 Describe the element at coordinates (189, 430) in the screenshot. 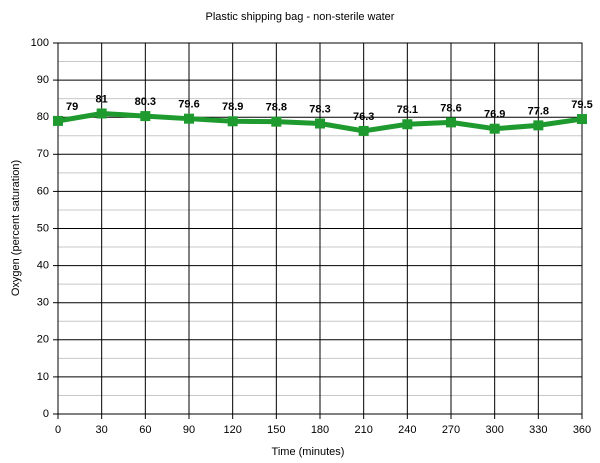

I see `x-tick-label: 90` at that location.